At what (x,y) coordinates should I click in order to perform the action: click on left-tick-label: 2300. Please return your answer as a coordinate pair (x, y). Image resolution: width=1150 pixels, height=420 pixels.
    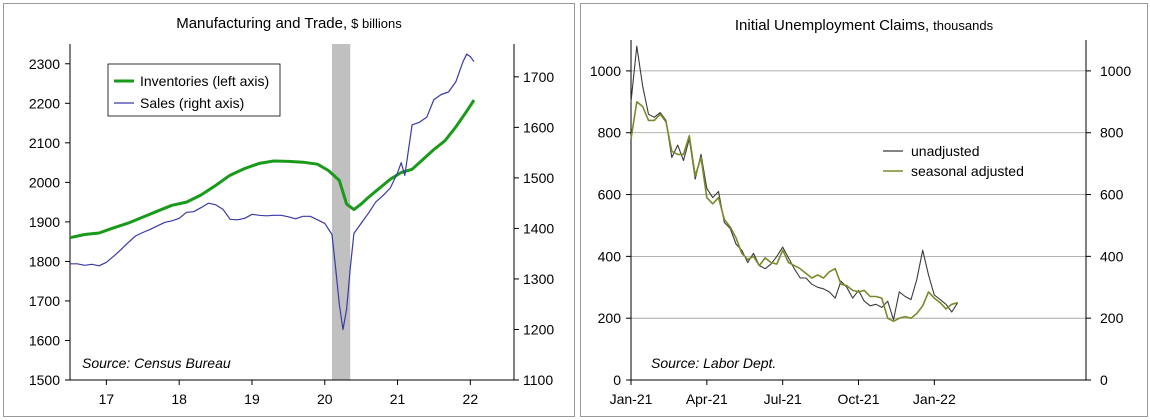
    Looking at the image, I should click on (44, 64).